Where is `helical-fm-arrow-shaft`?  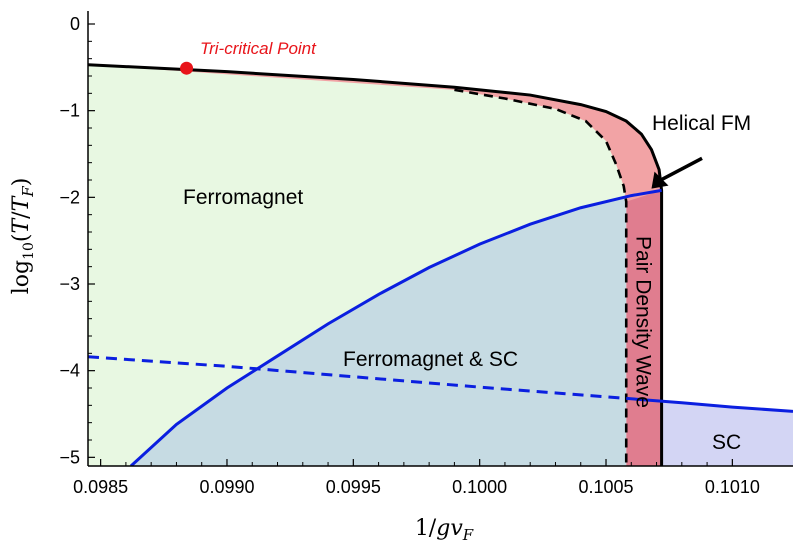
helical-fm-arrow-shaft is located at coordinates (680, 169).